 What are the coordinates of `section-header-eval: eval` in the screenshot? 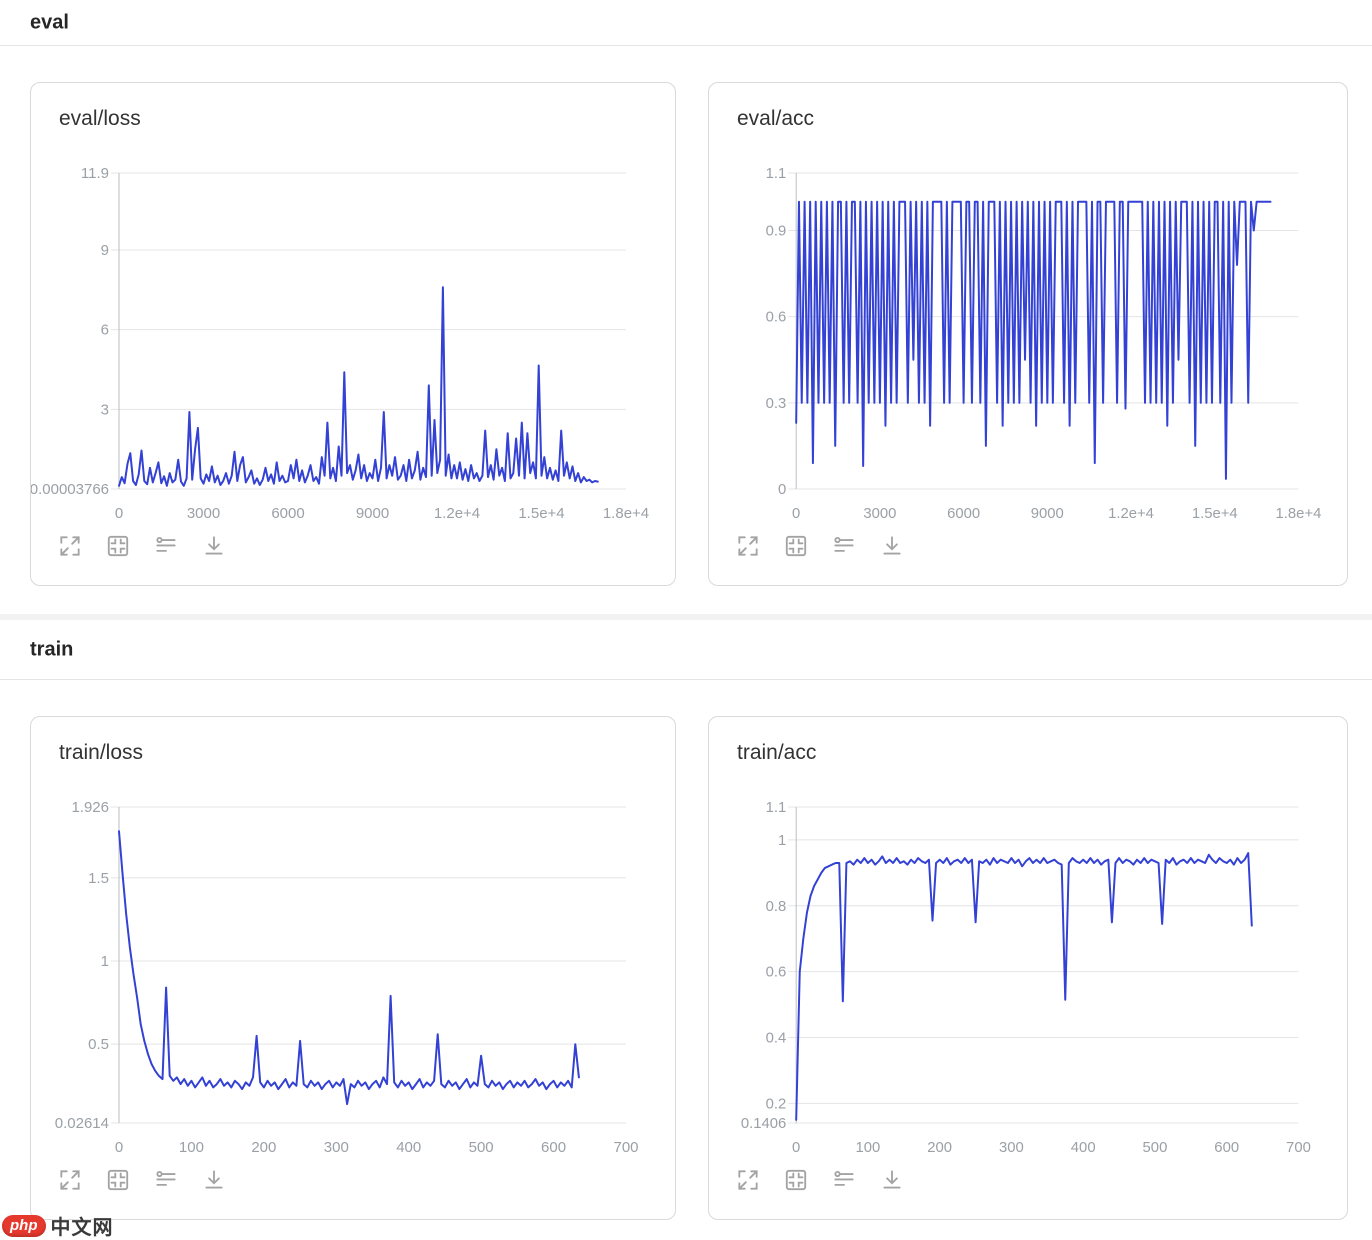 It's located at (686, 23).